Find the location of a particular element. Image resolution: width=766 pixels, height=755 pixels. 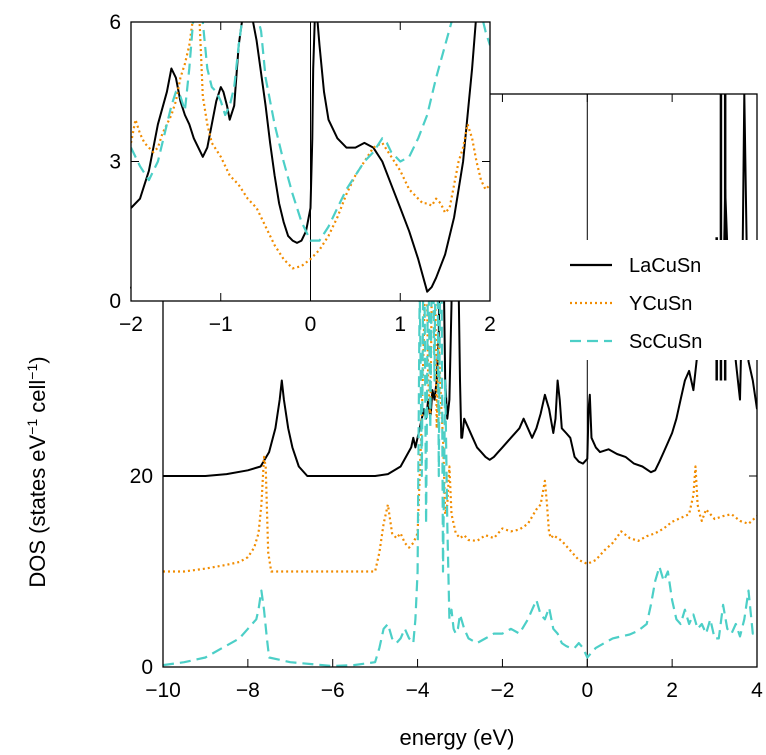

x-axis-label: energy (eV) is located at coordinates (457, 737).